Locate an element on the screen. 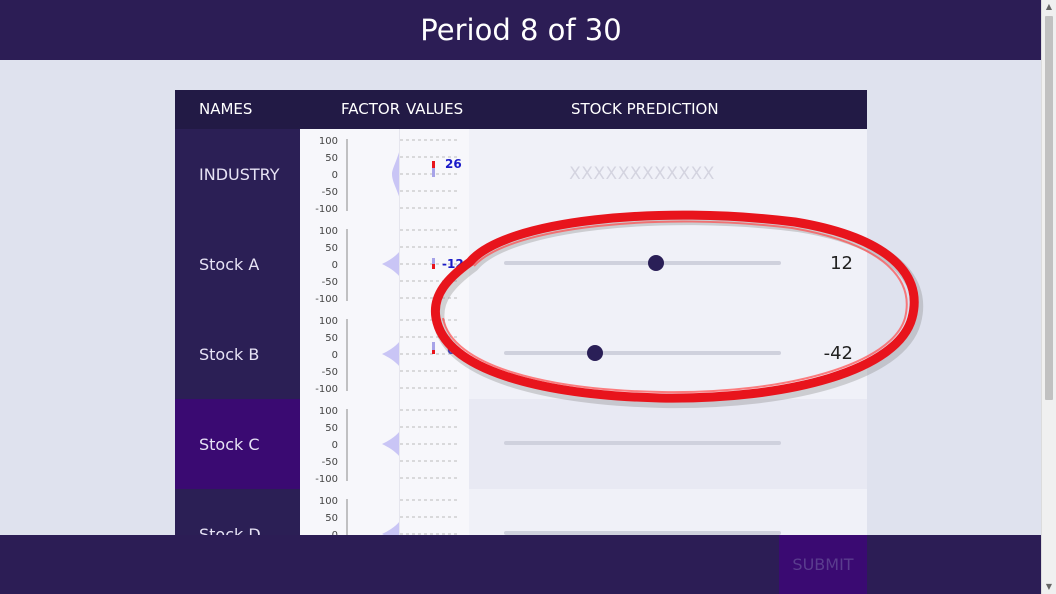  scroll-down-arrow-icon: ▼ is located at coordinates (1049, 586).